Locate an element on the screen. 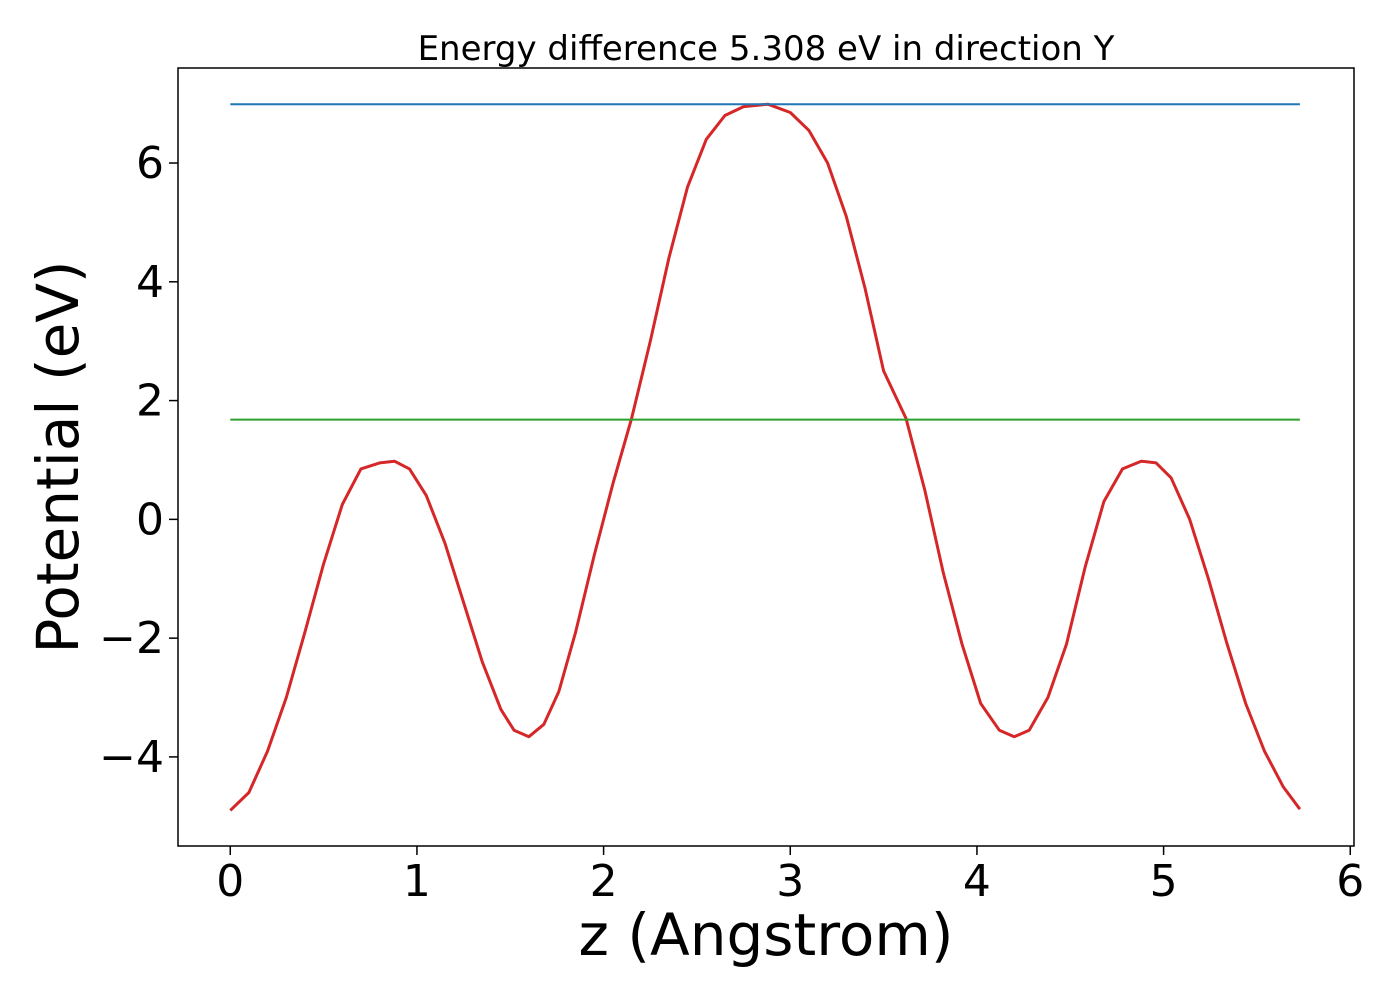  y-tick-label: −4 is located at coordinates (131, 757).